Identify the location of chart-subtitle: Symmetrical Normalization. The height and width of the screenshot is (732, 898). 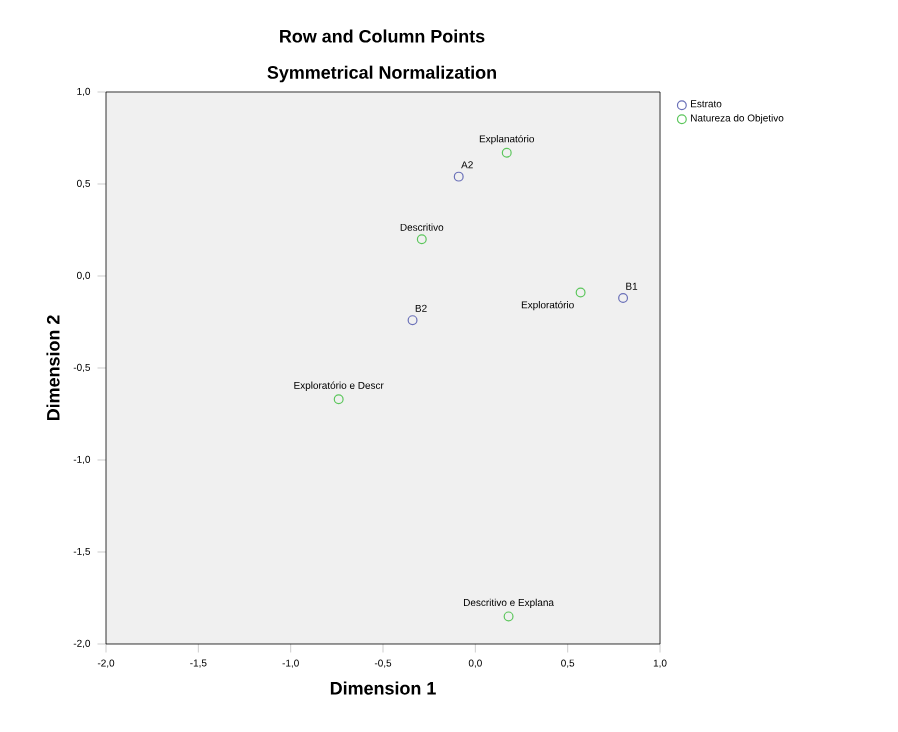
(381, 74).